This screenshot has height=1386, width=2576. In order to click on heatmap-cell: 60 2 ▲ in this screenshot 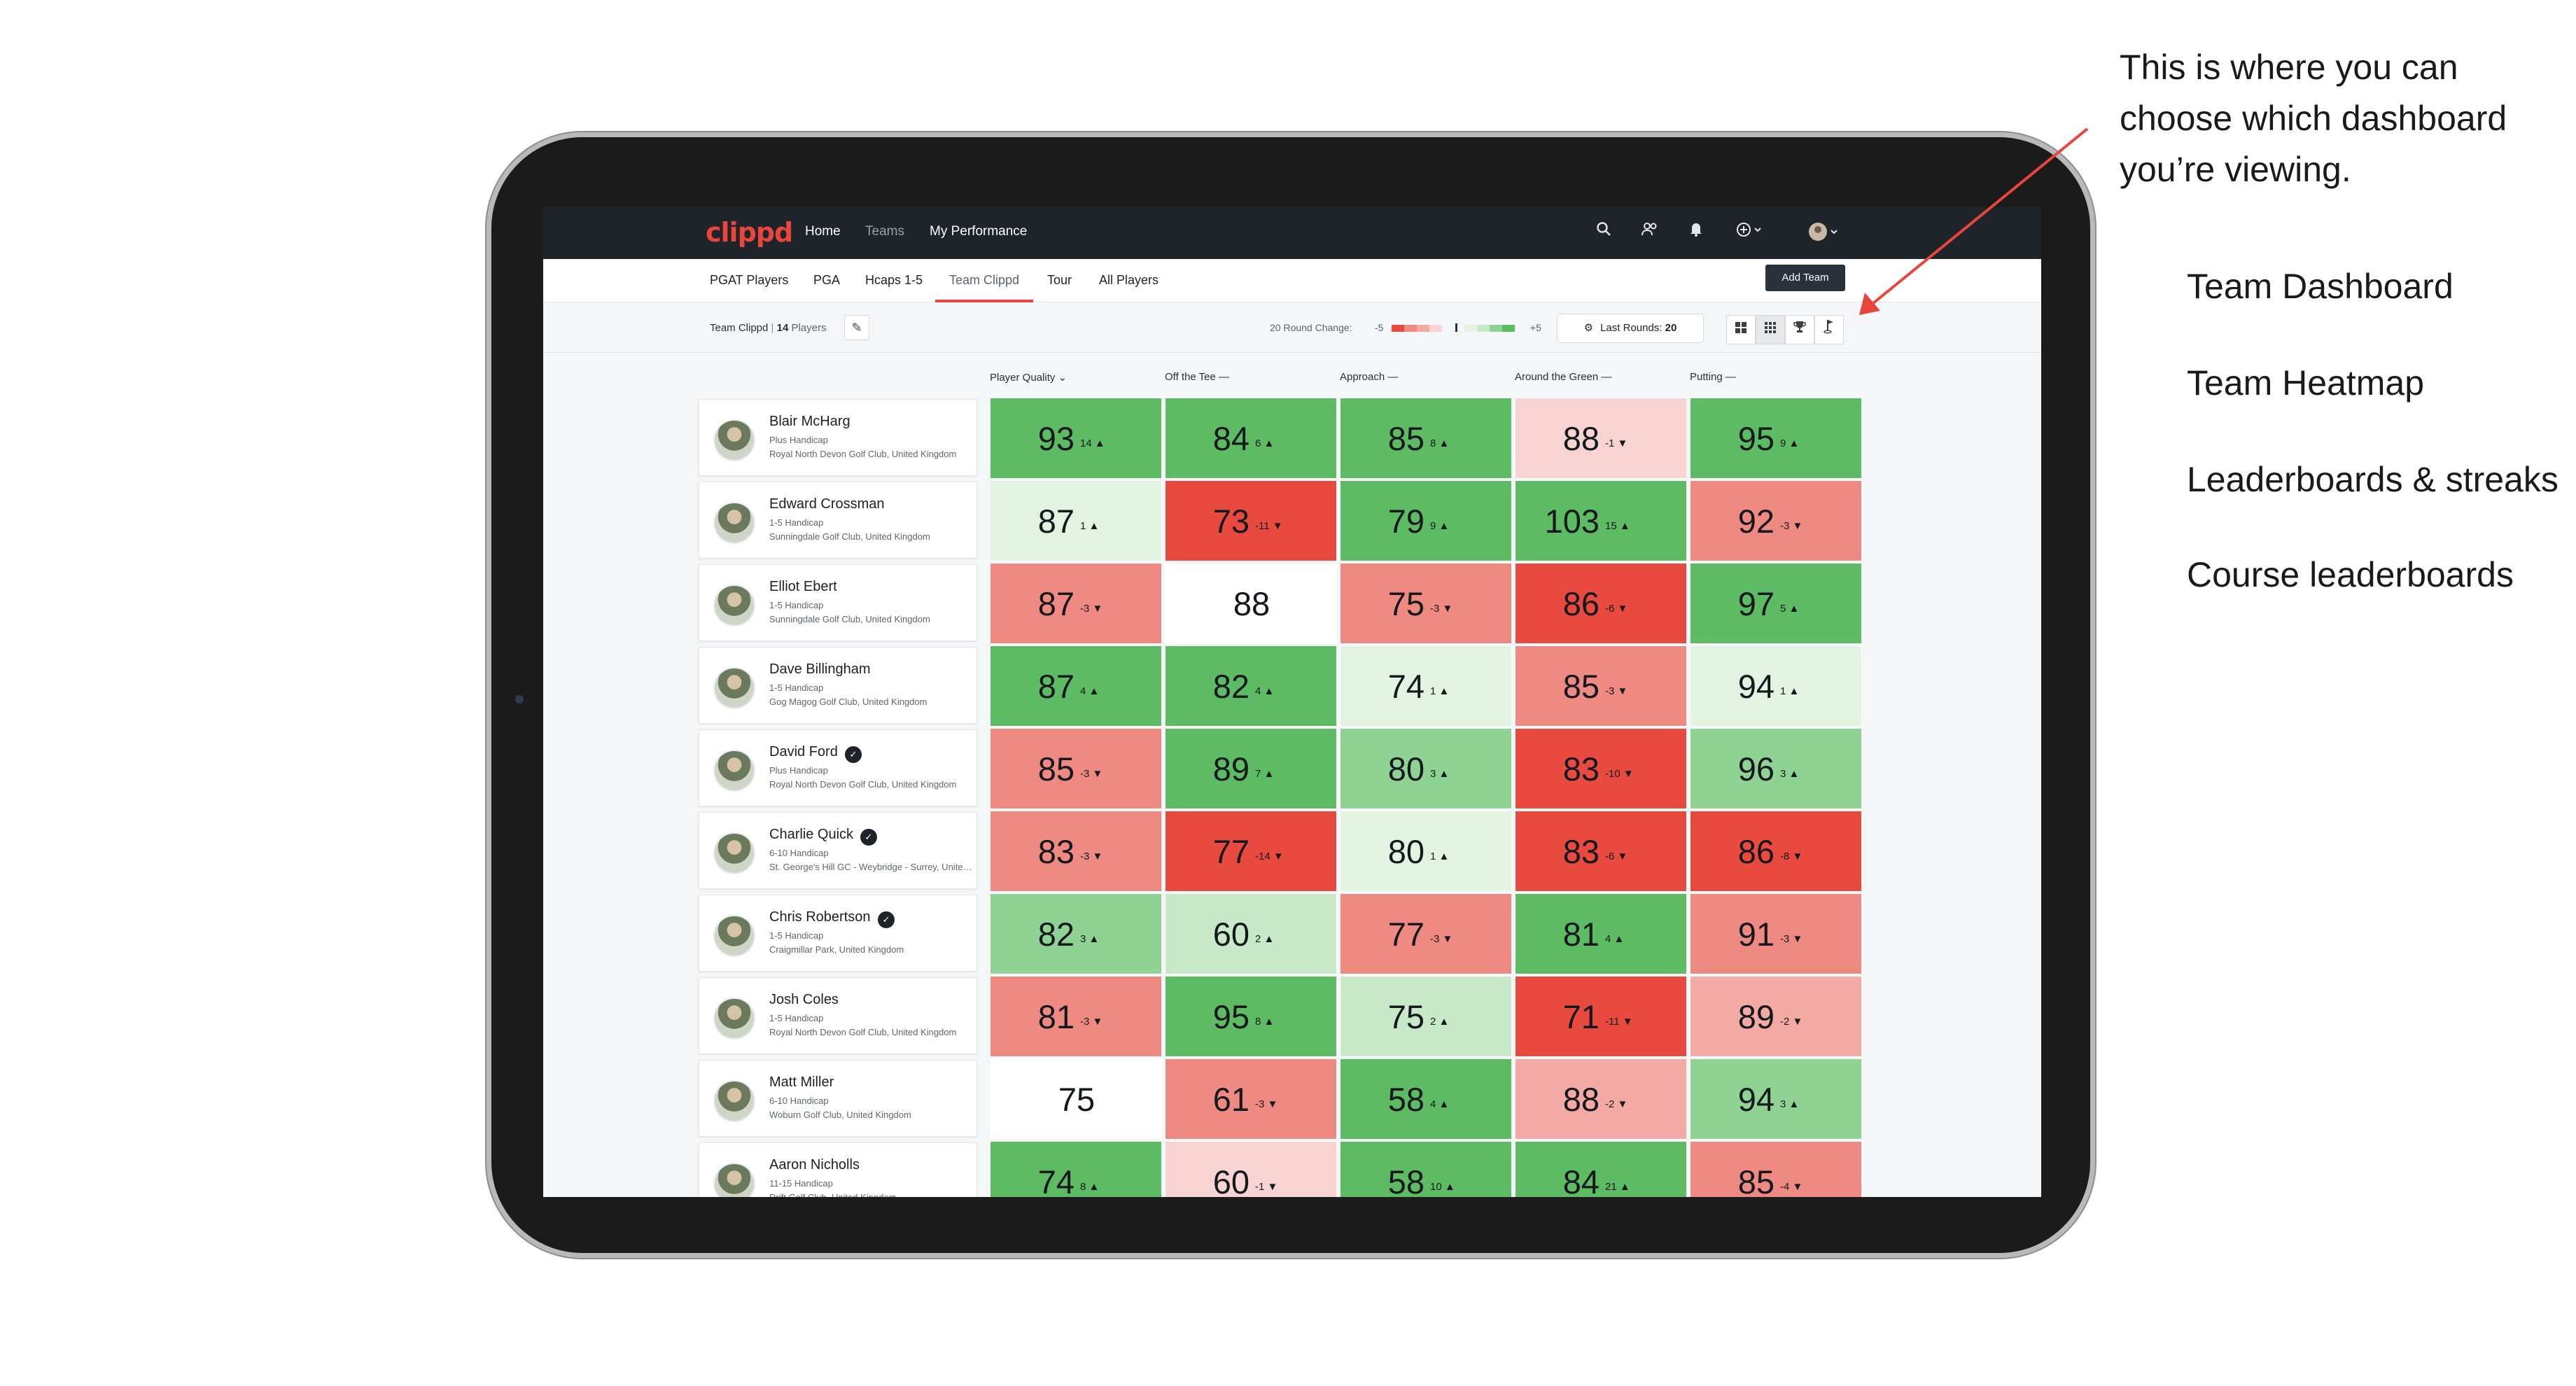, I will do `click(1251, 933)`.